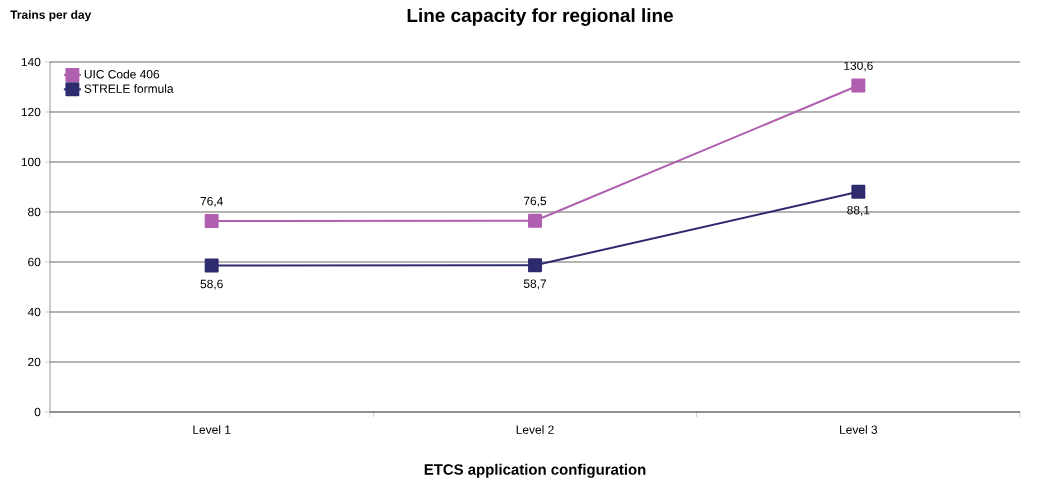 The width and height of the screenshot is (1045, 488). Describe the element at coordinates (34, 212) in the screenshot. I see `y-tick-label: 80` at that location.